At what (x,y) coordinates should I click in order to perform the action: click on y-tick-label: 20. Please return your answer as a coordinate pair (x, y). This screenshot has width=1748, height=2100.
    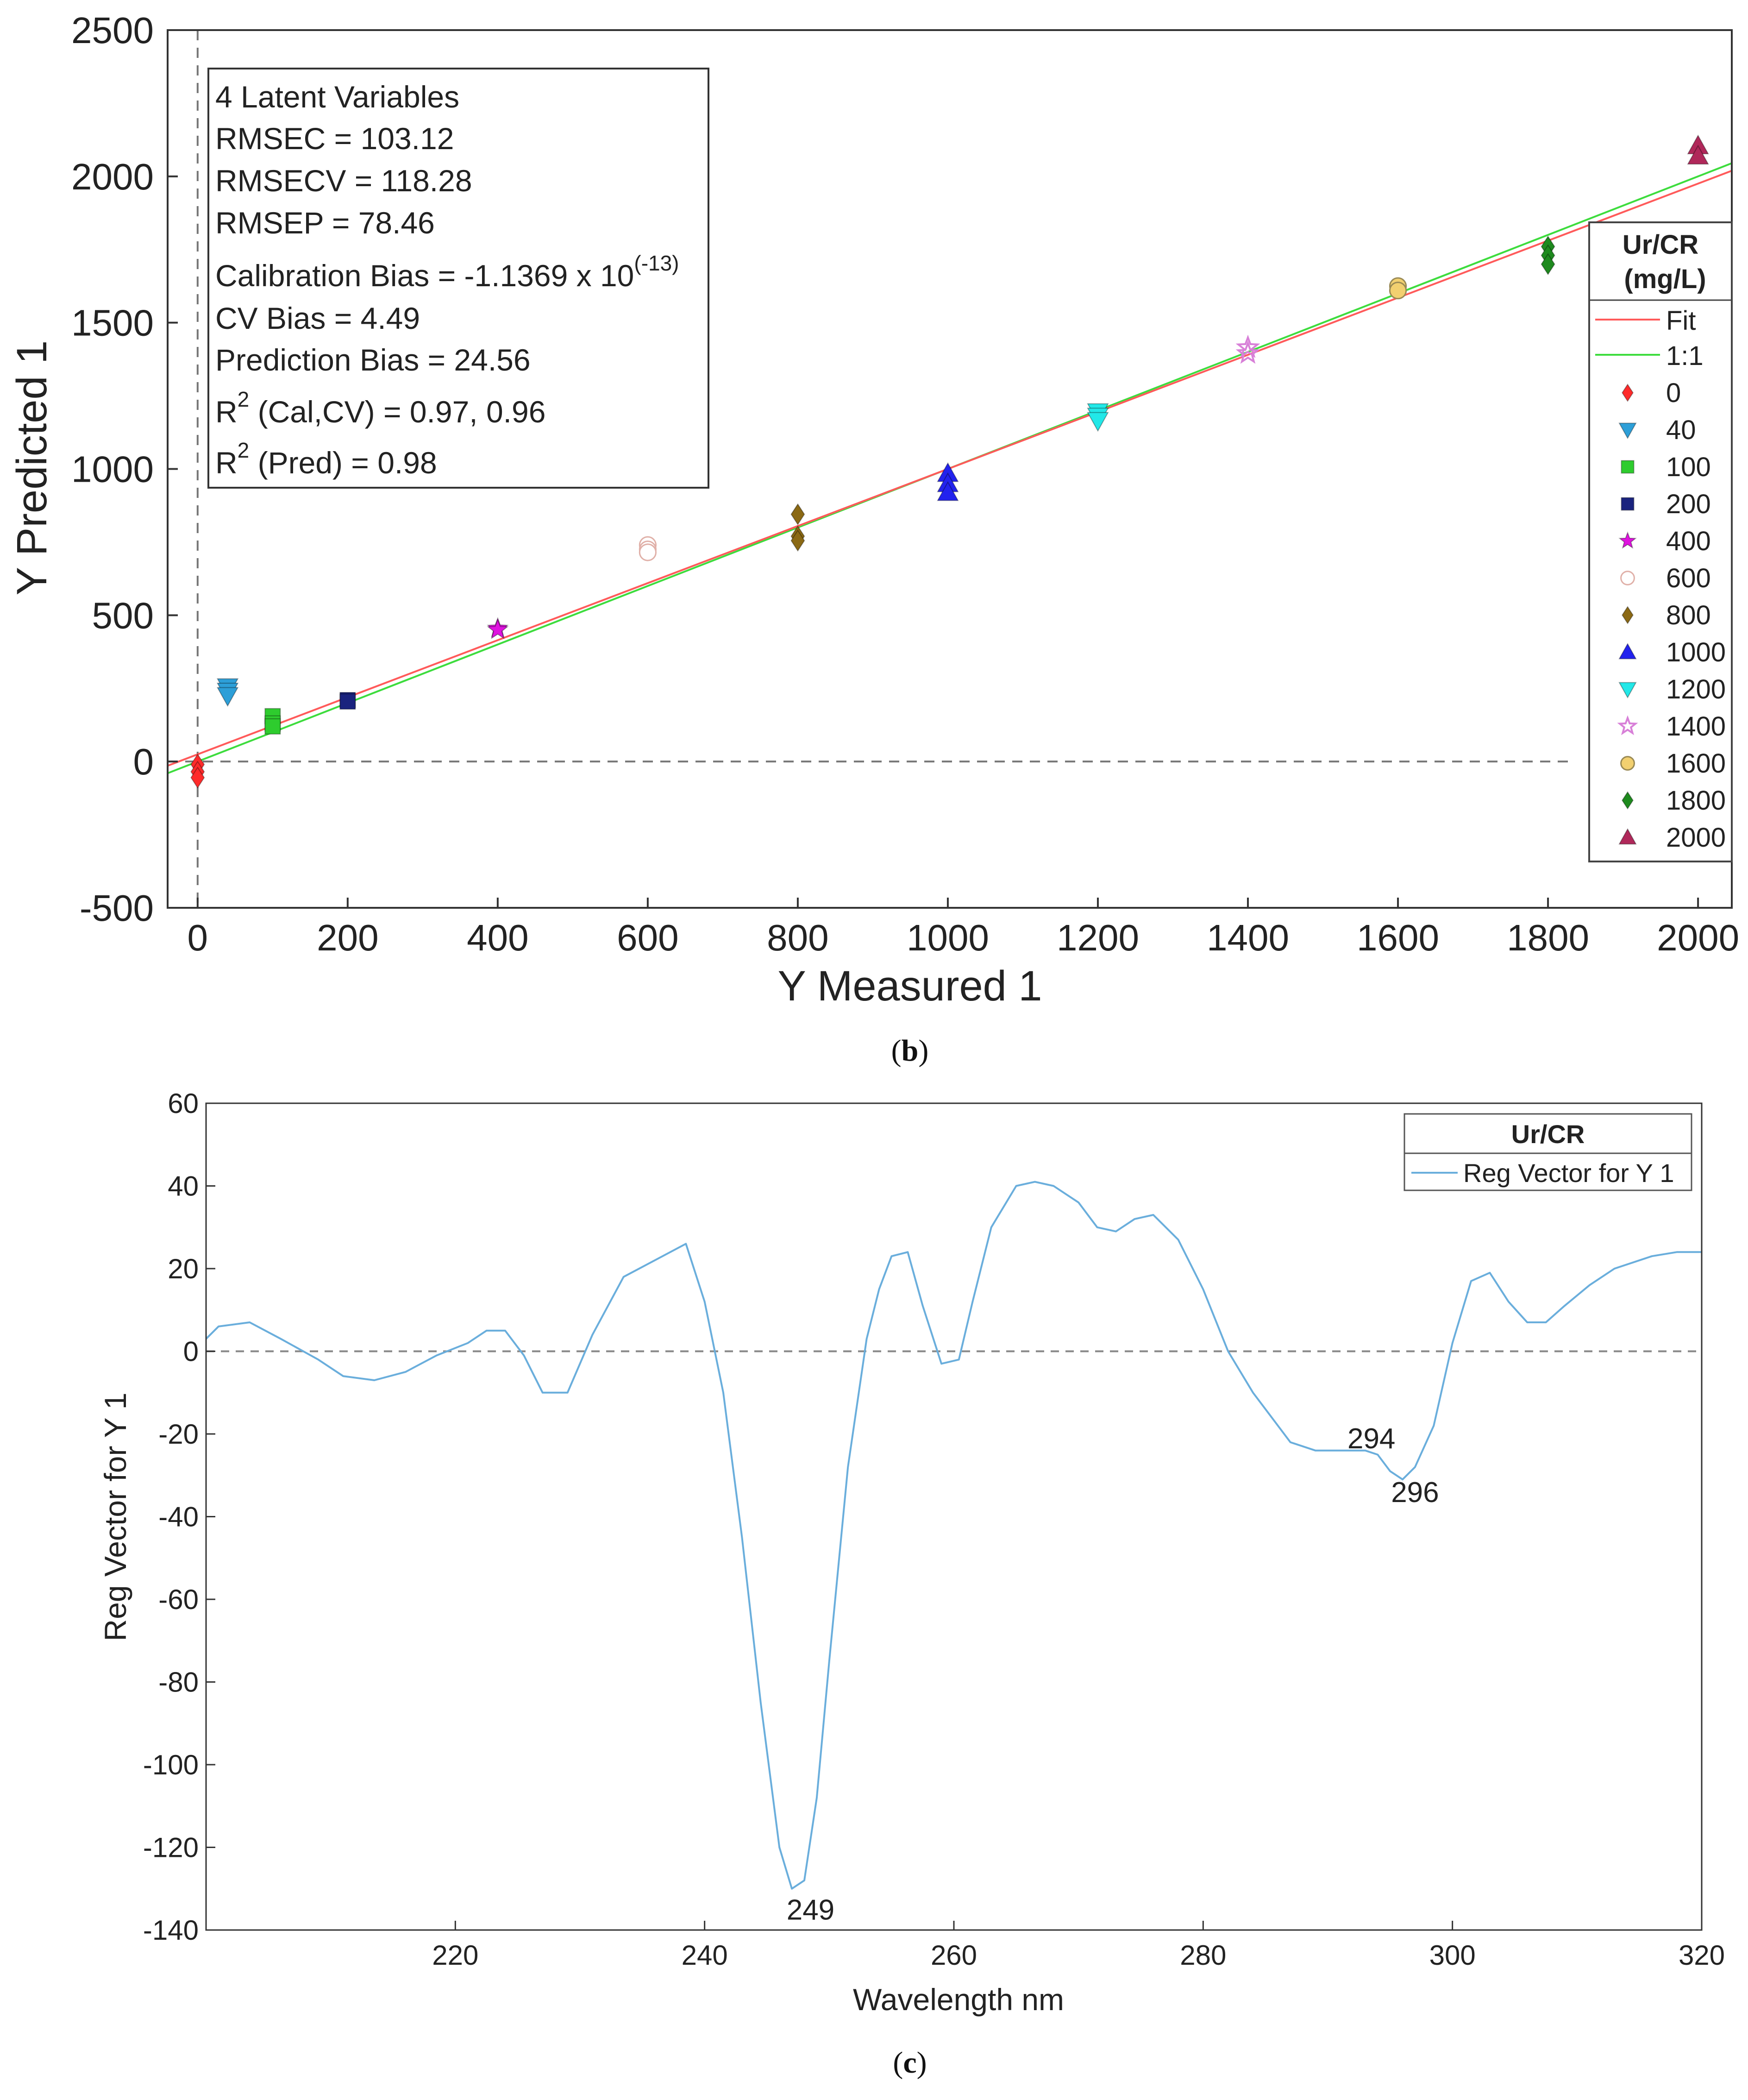
    Looking at the image, I should click on (183, 1268).